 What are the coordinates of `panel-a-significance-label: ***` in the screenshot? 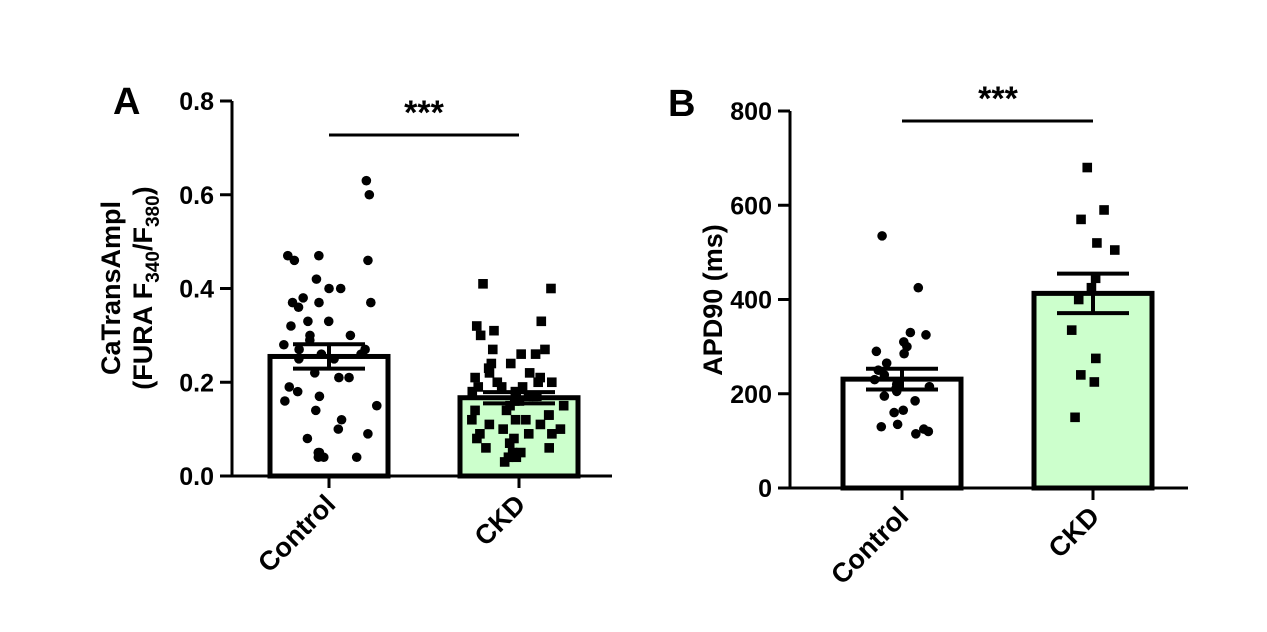 It's located at (424, 113).